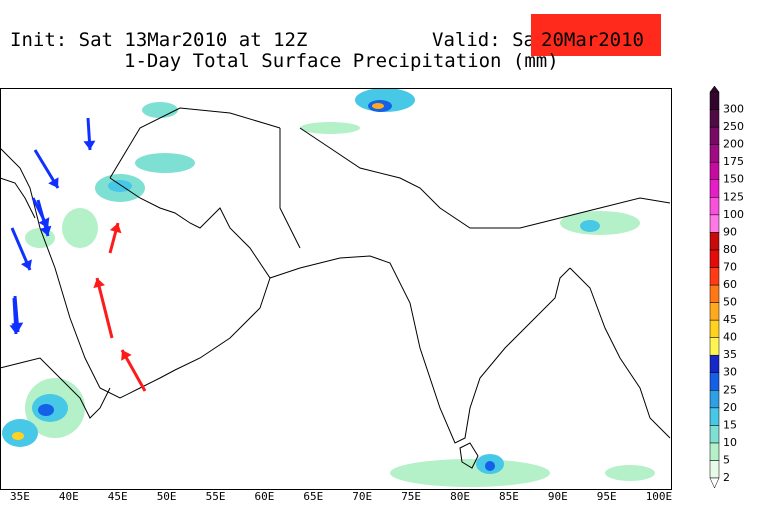 The image size is (759, 511). I want to click on valid-label: Valid: Sat, so click(489, 40).